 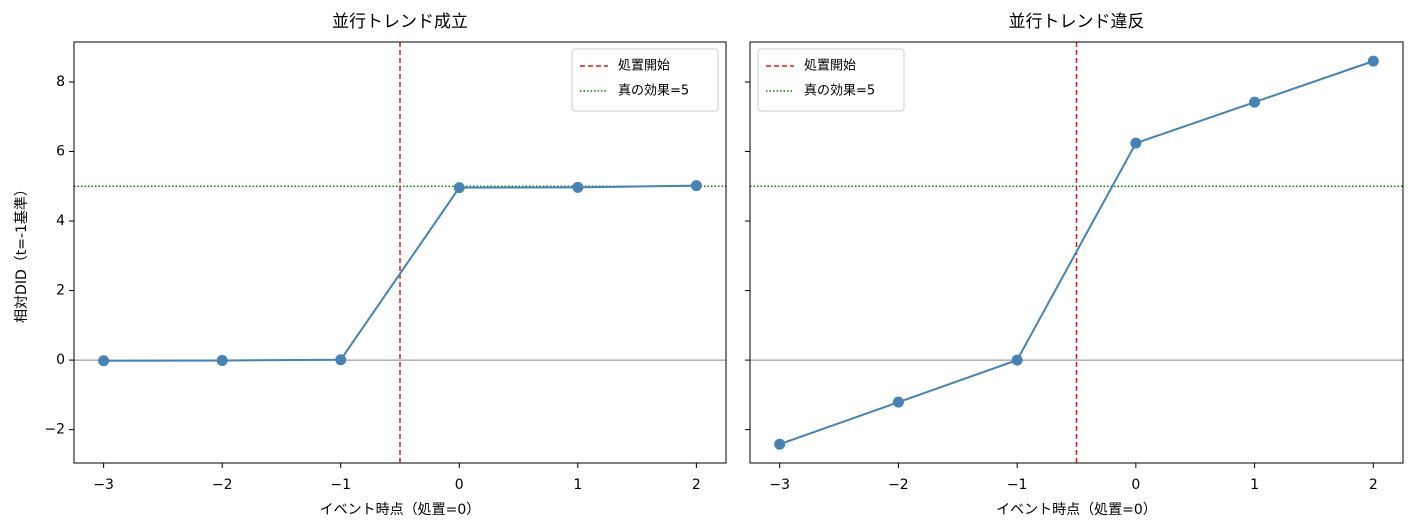 What do you see at coordinates (54, 430) in the screenshot?
I see `y-tick-label: −2` at bounding box center [54, 430].